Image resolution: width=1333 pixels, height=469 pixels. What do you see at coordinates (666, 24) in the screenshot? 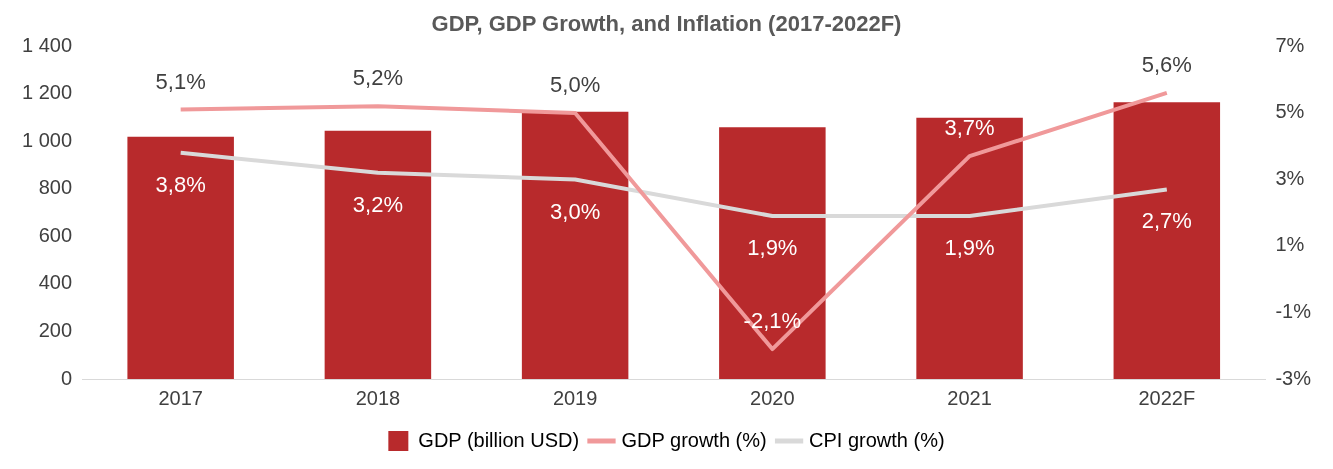
I see `chart-title: GDP, GDP Growth, and Inflation (2017-2022F)` at bounding box center [666, 24].